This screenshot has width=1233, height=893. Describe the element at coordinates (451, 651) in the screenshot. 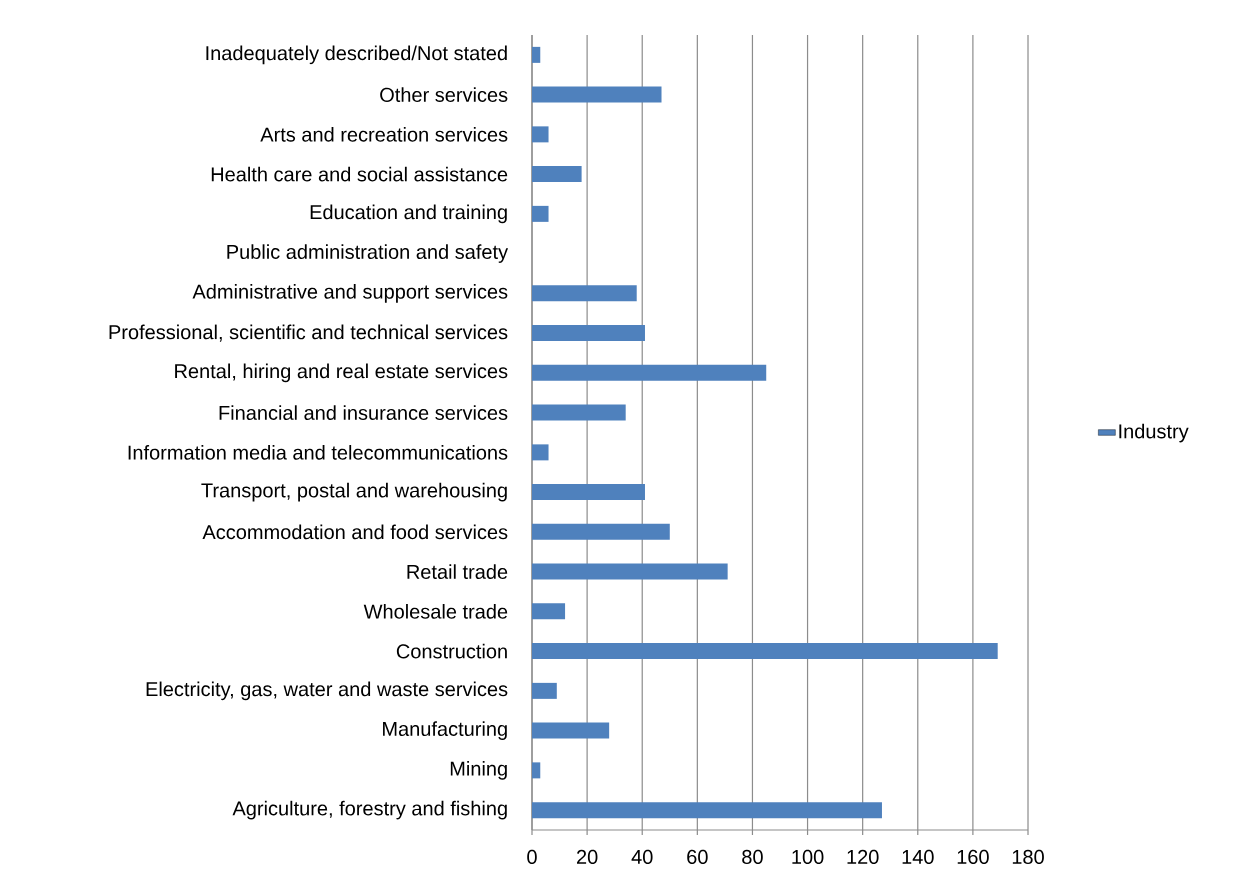

I see `y-tick-label: Construction` at that location.